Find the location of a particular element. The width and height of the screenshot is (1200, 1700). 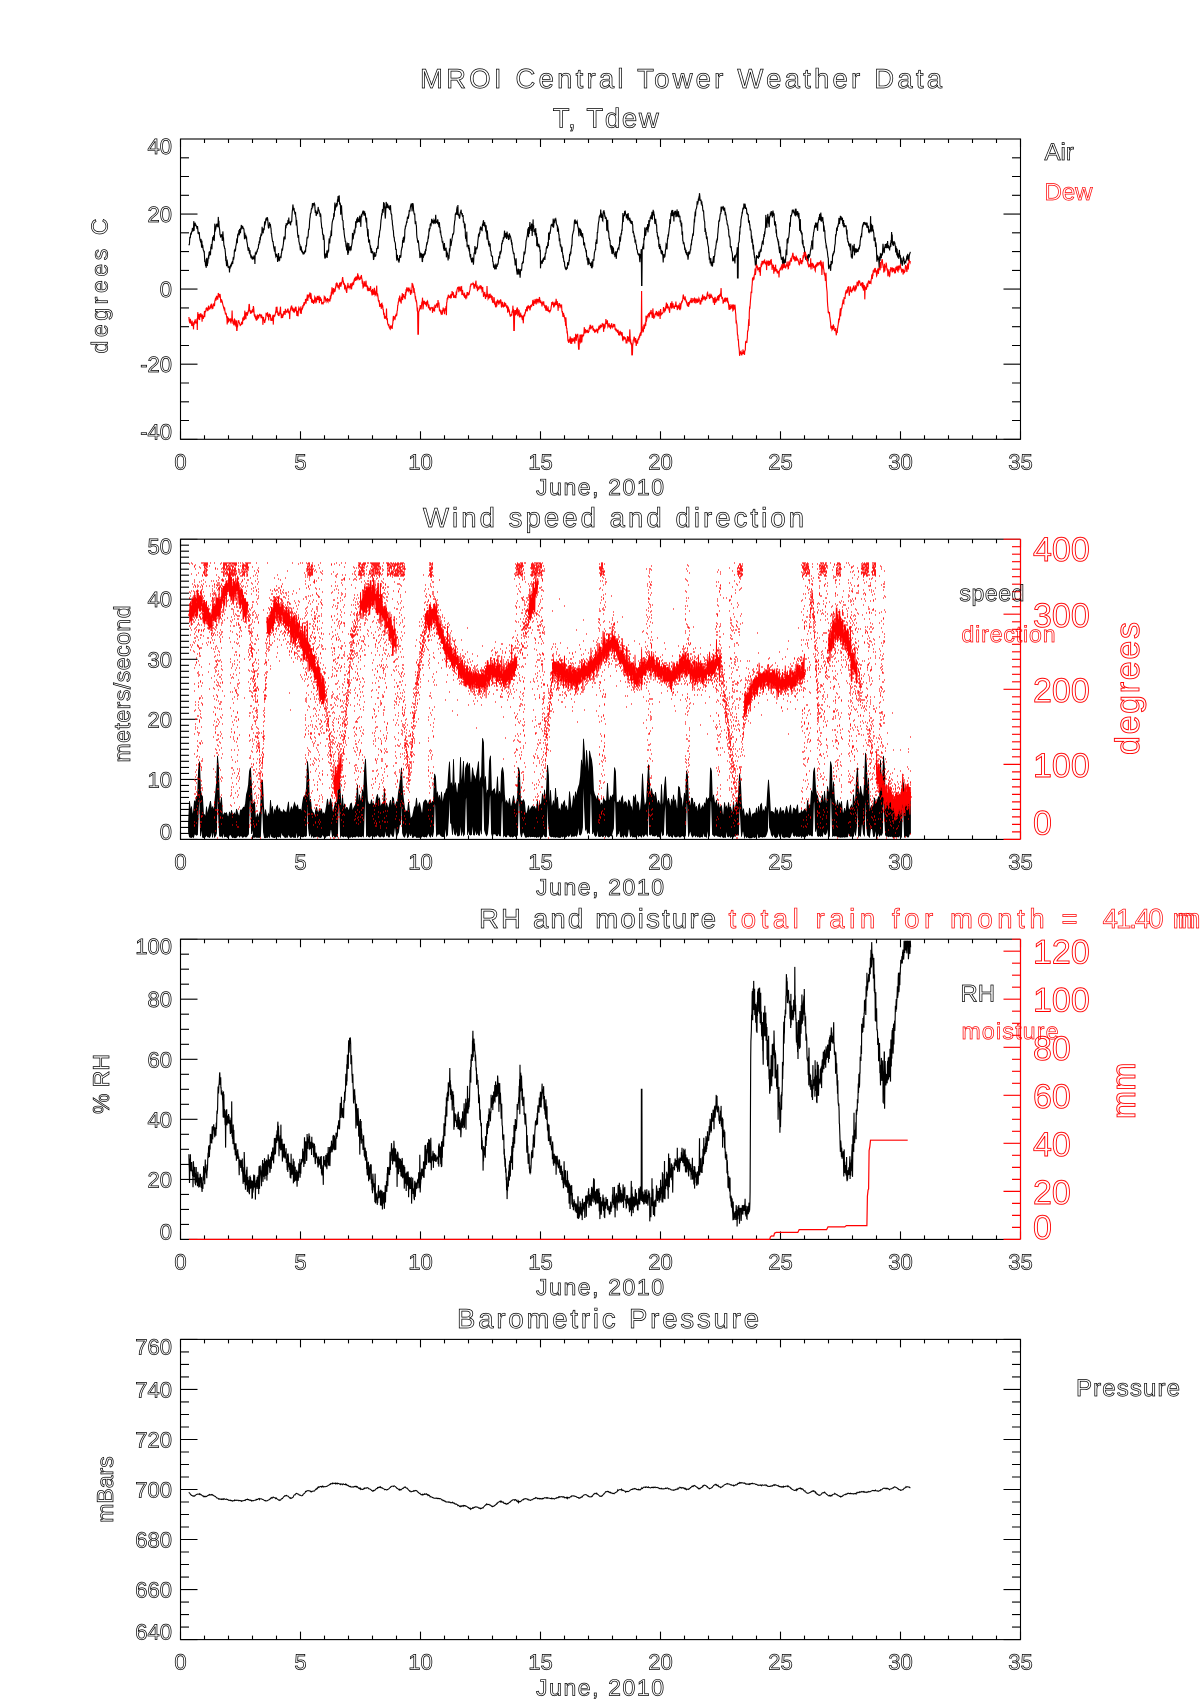

svg-text: % RH is located at coordinates (101, 1084).